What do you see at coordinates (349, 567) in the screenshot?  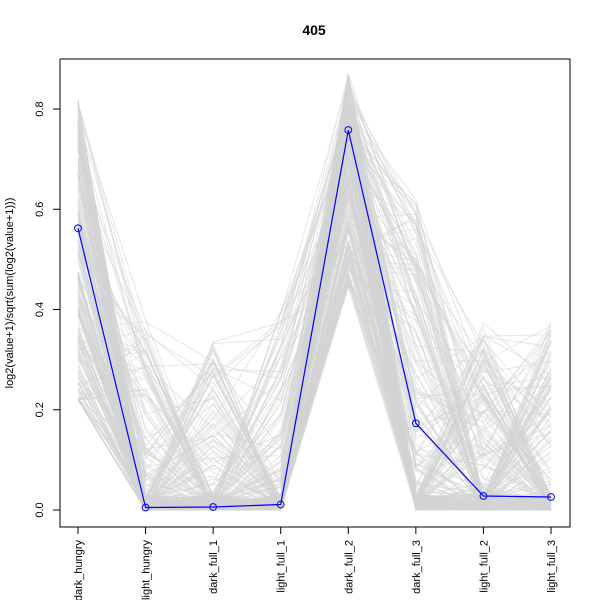 I see `x-tick-label: dark_full_2` at bounding box center [349, 567].